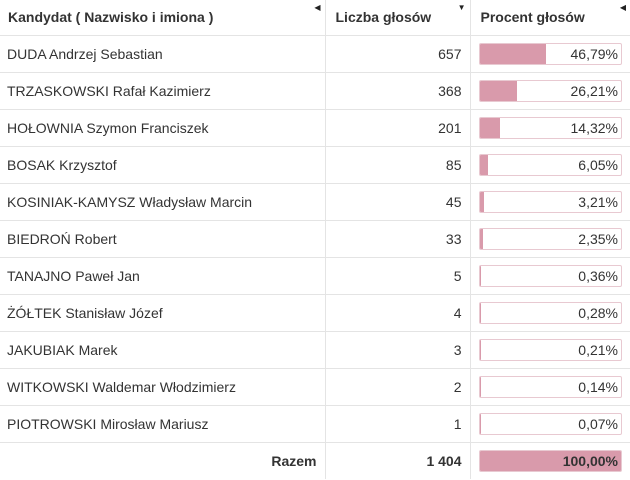  I want to click on percent-cell: 46,79%, so click(549, 54).